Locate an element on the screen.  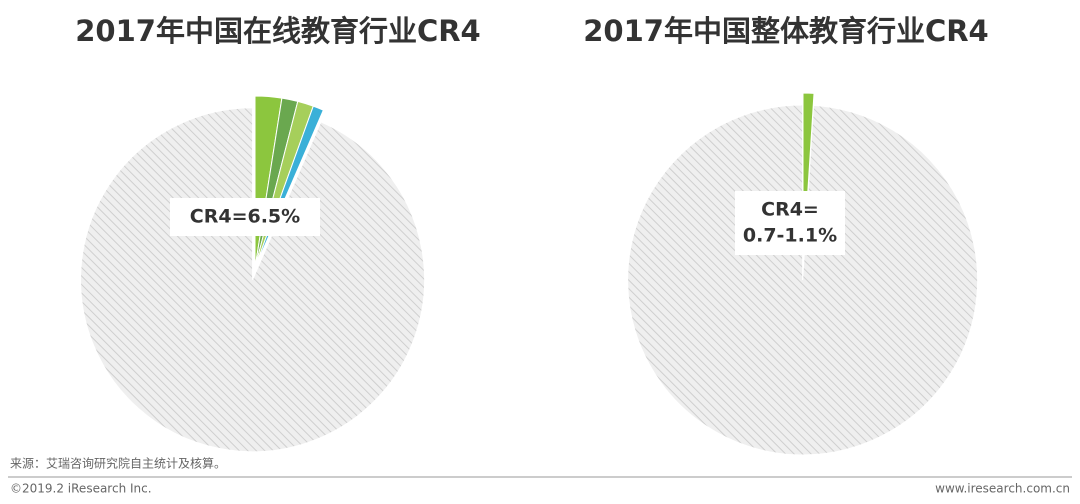
chart-title: 2017年中国整体教育行业CR4 is located at coordinates (786, 31).